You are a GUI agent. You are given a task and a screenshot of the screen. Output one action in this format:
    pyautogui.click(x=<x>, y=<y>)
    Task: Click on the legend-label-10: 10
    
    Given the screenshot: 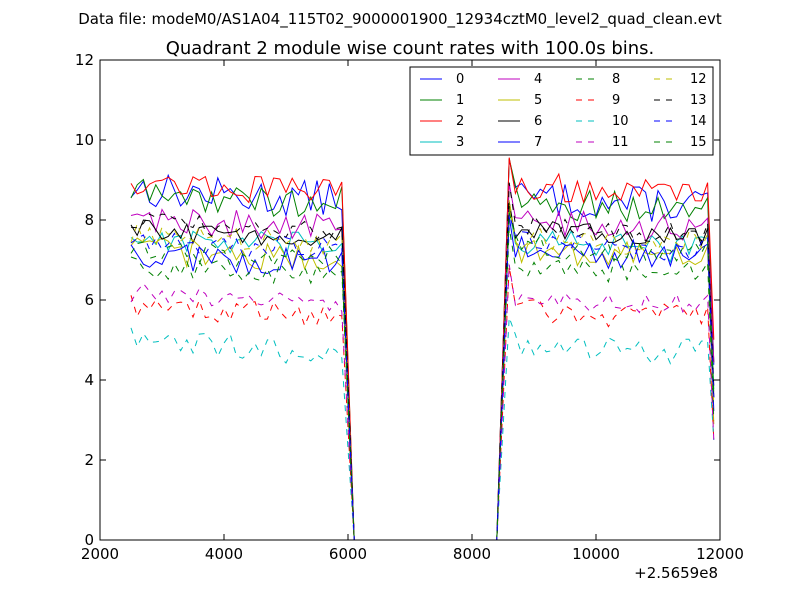 What is the action you would take?
    pyautogui.click(x=620, y=121)
    